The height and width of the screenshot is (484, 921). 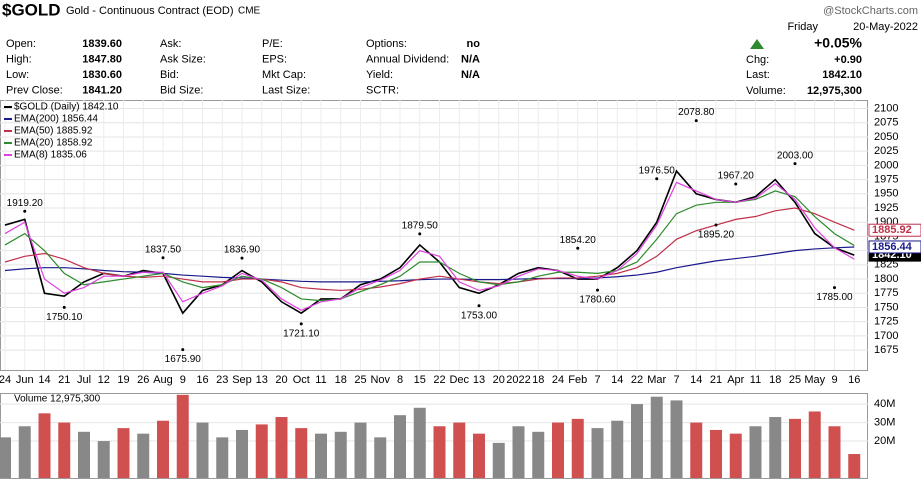 What do you see at coordinates (459, 380) in the screenshot?
I see `x-tick-label: Dec` at bounding box center [459, 380].